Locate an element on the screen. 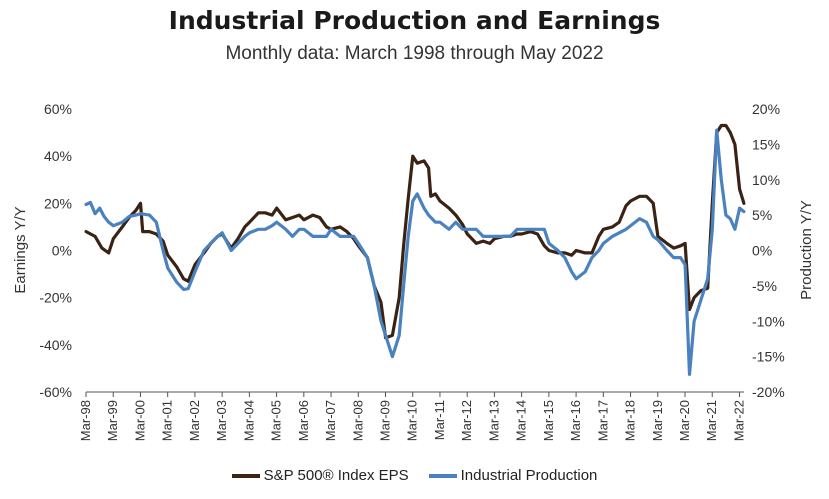 This screenshot has width=829, height=499. x-tick-label: Mar-09 is located at coordinates (385, 420).